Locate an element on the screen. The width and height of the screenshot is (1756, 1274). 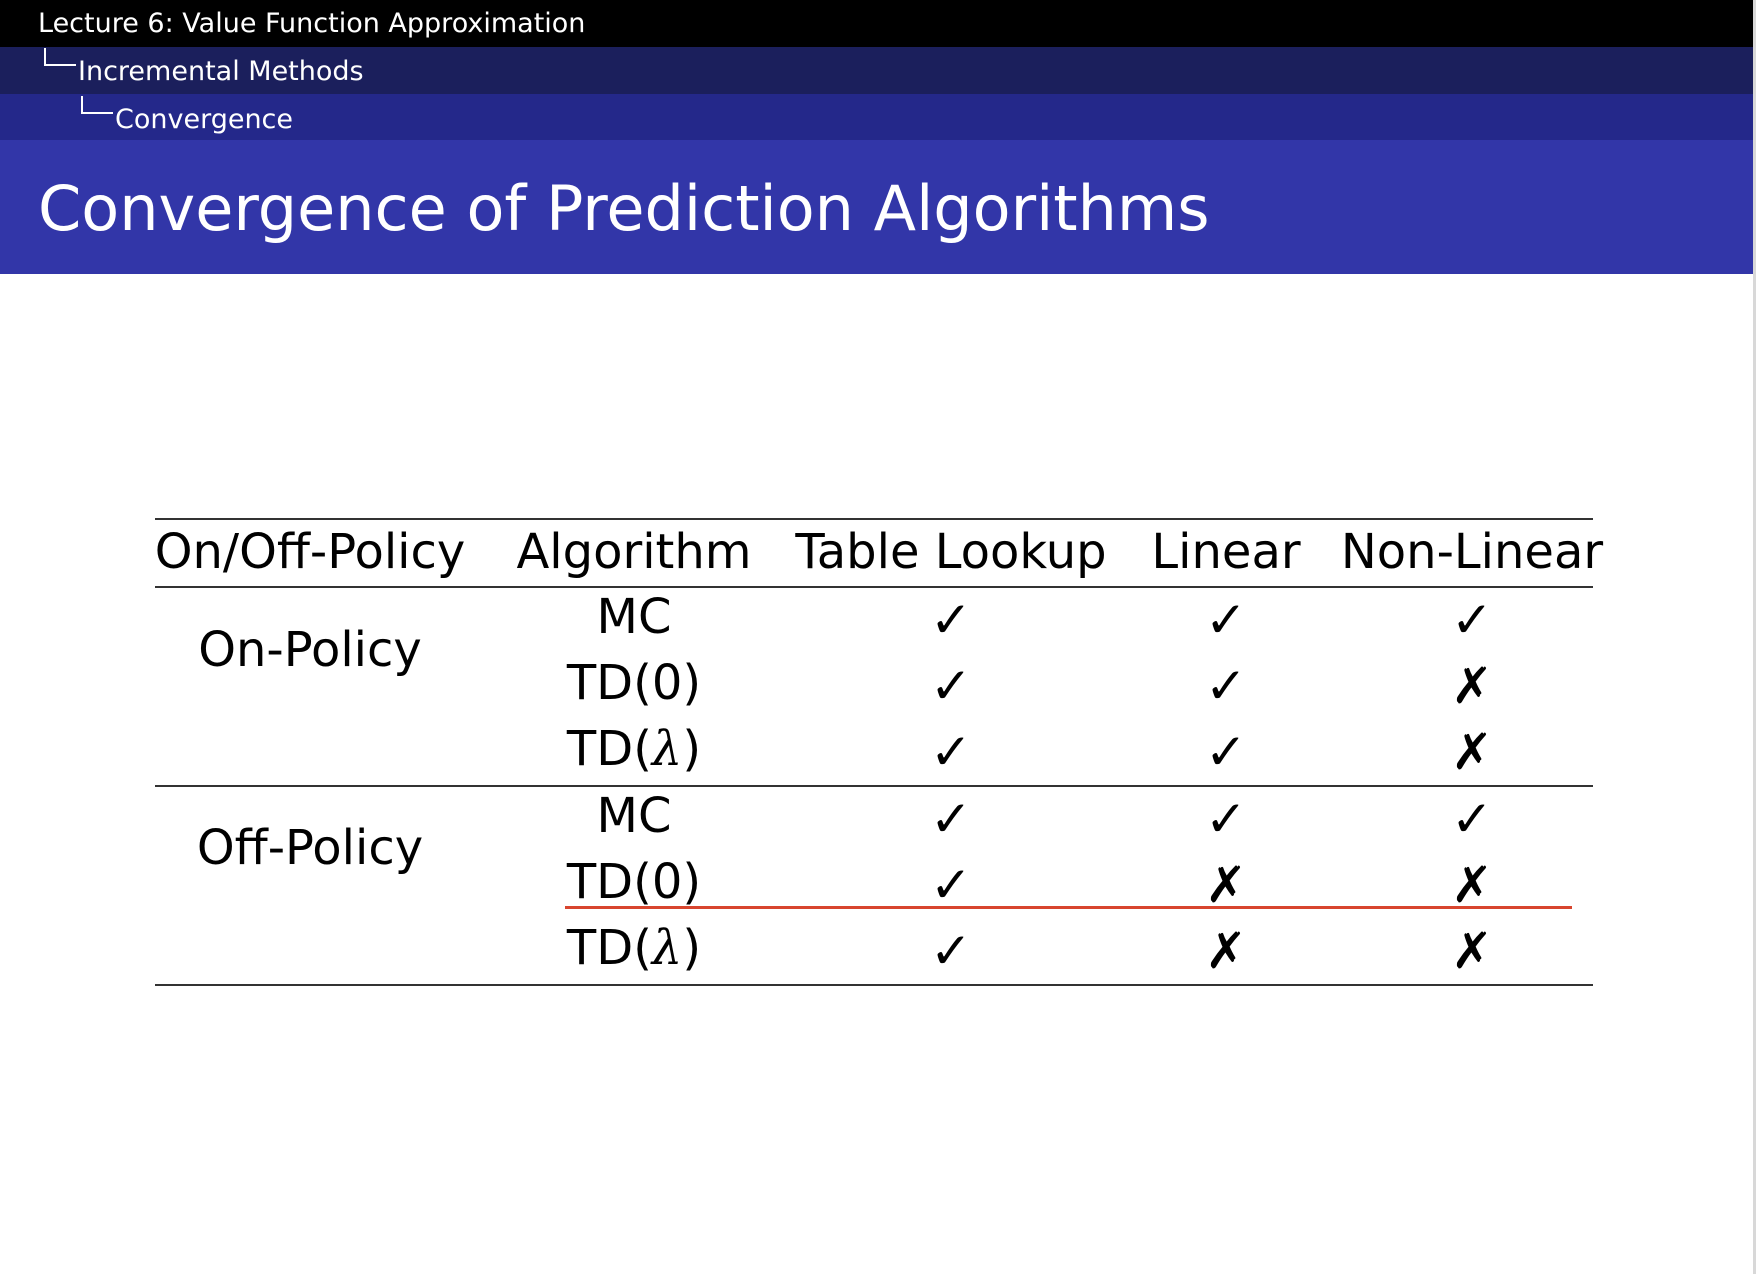
slide-title: Convergence of Prediction Algorithms is located at coordinates (624, 208).